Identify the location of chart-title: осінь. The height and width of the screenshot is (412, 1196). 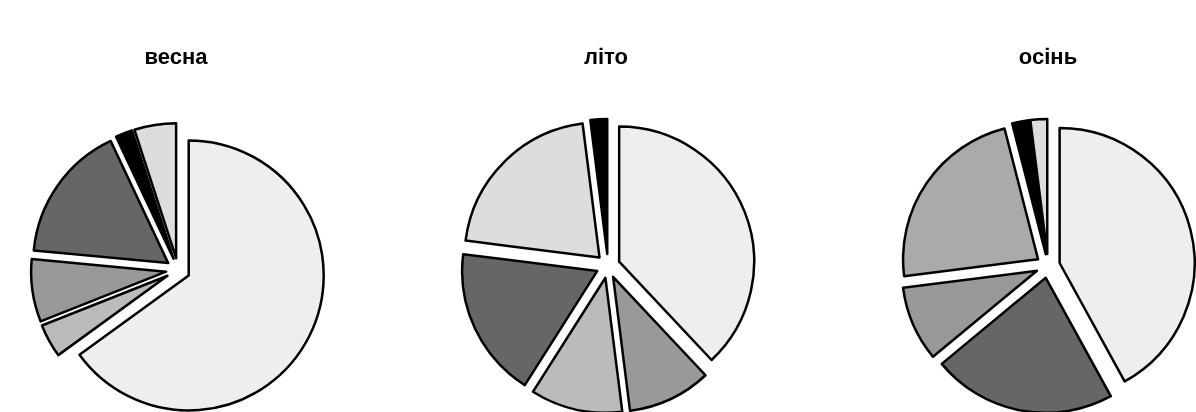
(1048, 56).